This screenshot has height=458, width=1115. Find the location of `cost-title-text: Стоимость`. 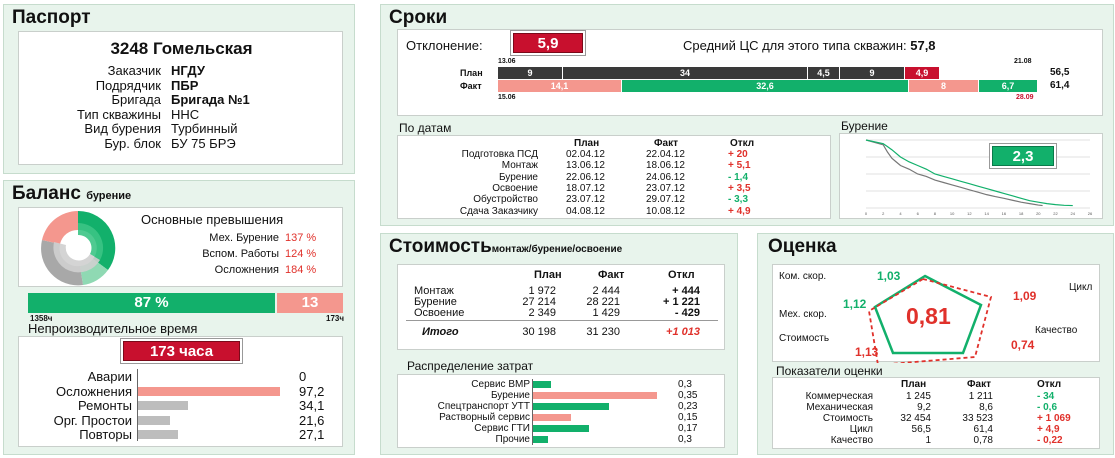

cost-title-text: Стоимость is located at coordinates (440, 246).